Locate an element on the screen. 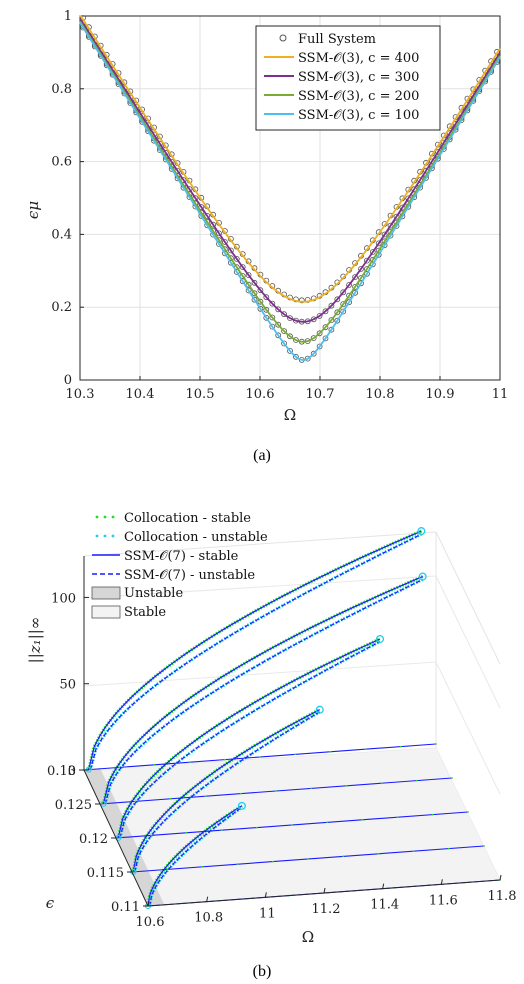  collocation-unstable-branch is located at coordinates (227, 791).